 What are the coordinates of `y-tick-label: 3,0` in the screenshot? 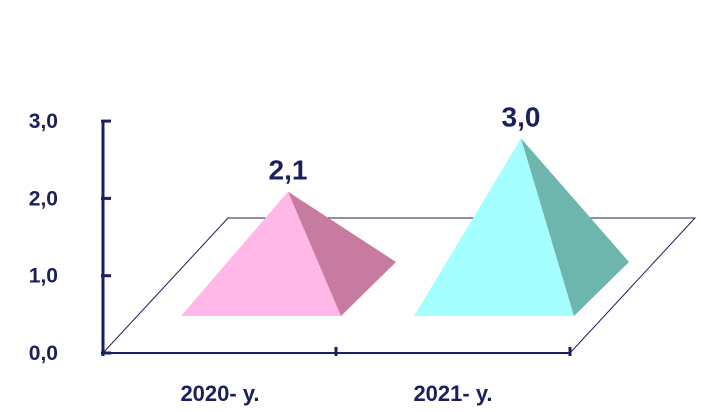 It's located at (43, 121).